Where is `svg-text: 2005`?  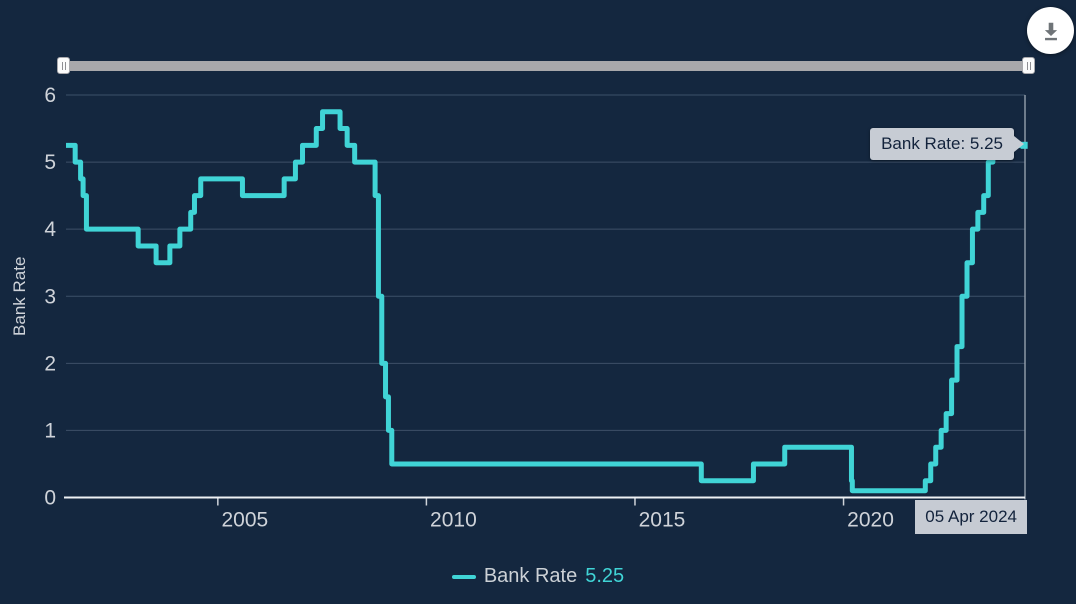
svg-text: 2005 is located at coordinates (244, 520).